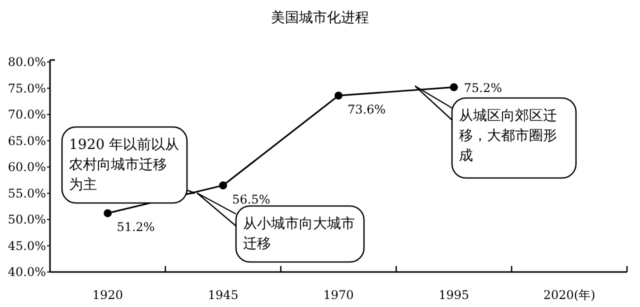  Describe the element at coordinates (320, 18) in the screenshot. I see `title: 美国城市化进程` at that location.